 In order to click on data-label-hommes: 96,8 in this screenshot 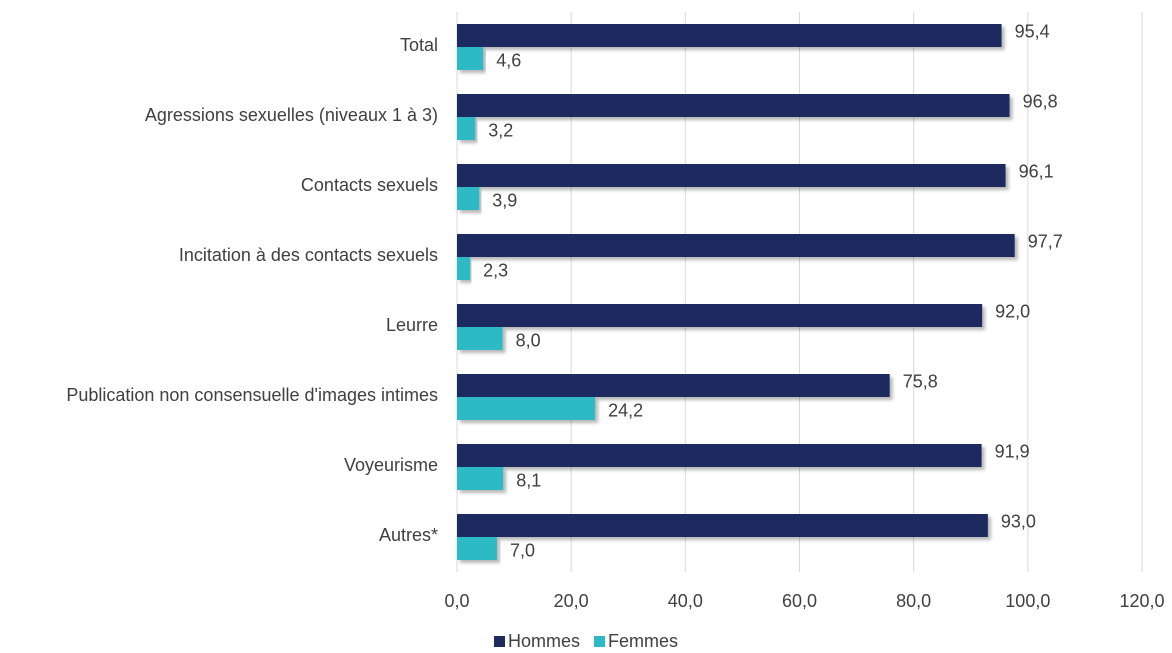, I will do `click(1040, 101)`.